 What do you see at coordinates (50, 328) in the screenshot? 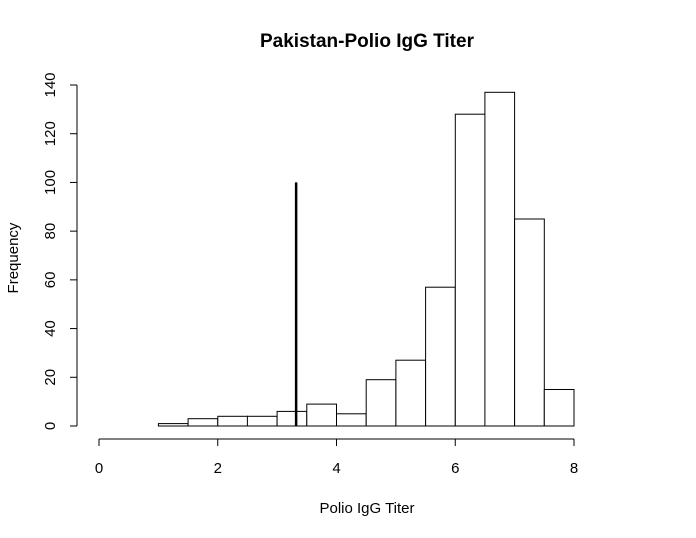
I see `y-tick-label: 40` at bounding box center [50, 328].